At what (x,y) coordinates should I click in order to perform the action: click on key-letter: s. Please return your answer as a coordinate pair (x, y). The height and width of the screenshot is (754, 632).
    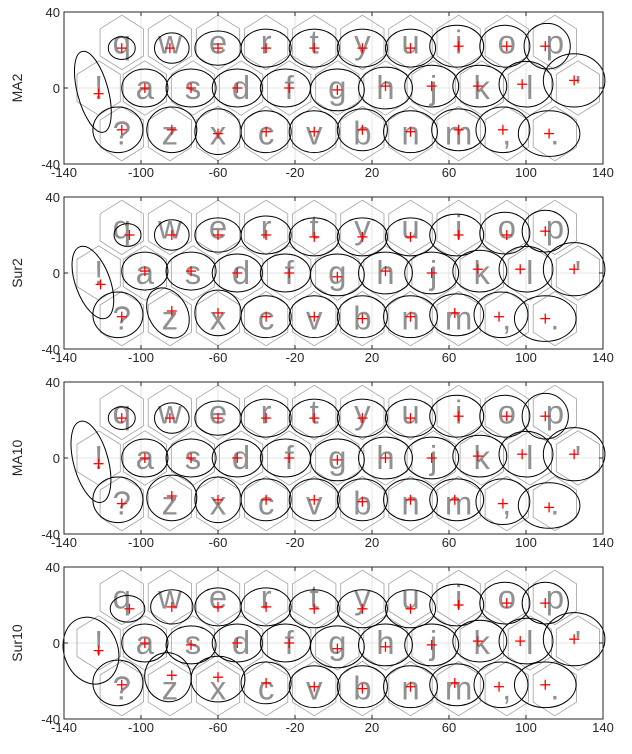
    Looking at the image, I should click on (193, 642).